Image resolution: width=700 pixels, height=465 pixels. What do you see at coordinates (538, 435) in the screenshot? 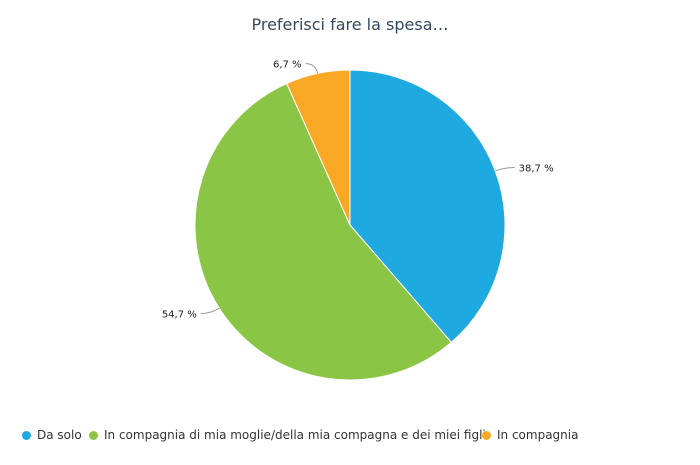
I see `legend-label: In compagnia` at bounding box center [538, 435].